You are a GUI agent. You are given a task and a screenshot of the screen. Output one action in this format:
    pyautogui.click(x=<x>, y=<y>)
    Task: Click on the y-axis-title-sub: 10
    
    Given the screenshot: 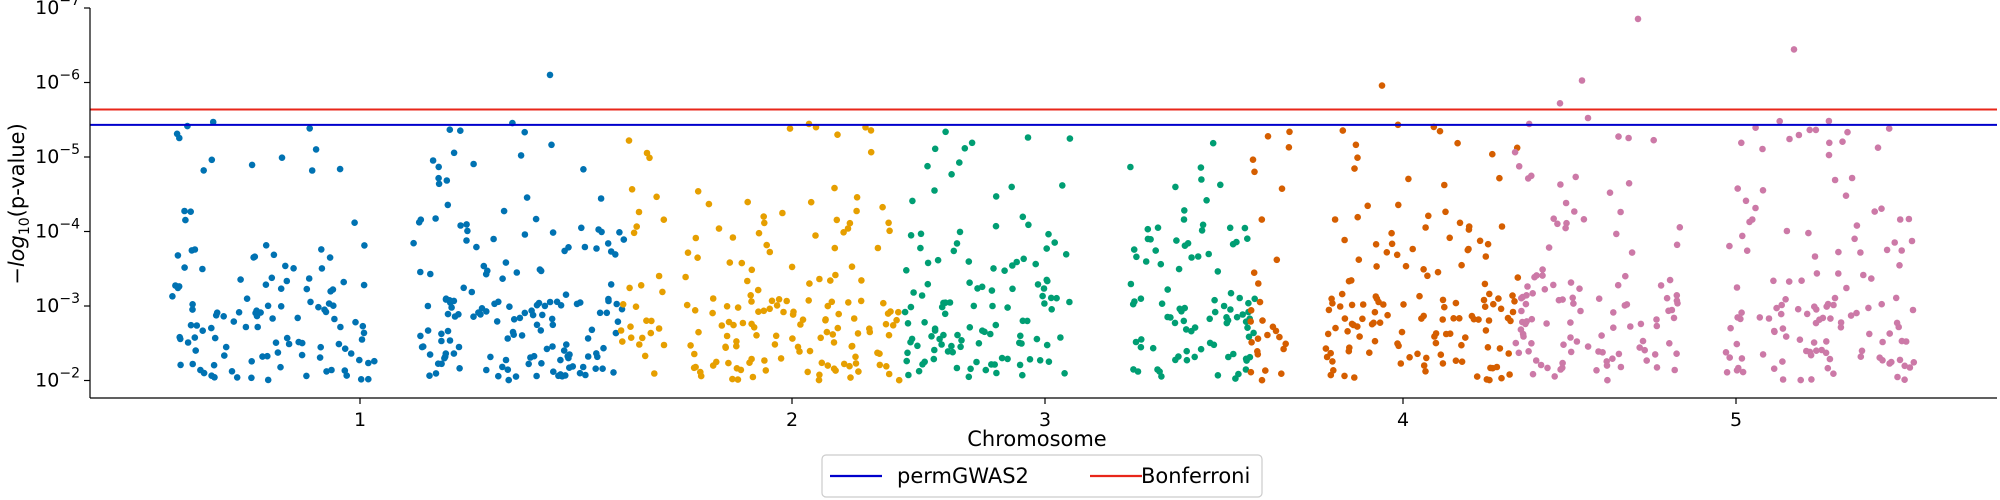 What is the action you would take?
    pyautogui.click(x=25, y=226)
    